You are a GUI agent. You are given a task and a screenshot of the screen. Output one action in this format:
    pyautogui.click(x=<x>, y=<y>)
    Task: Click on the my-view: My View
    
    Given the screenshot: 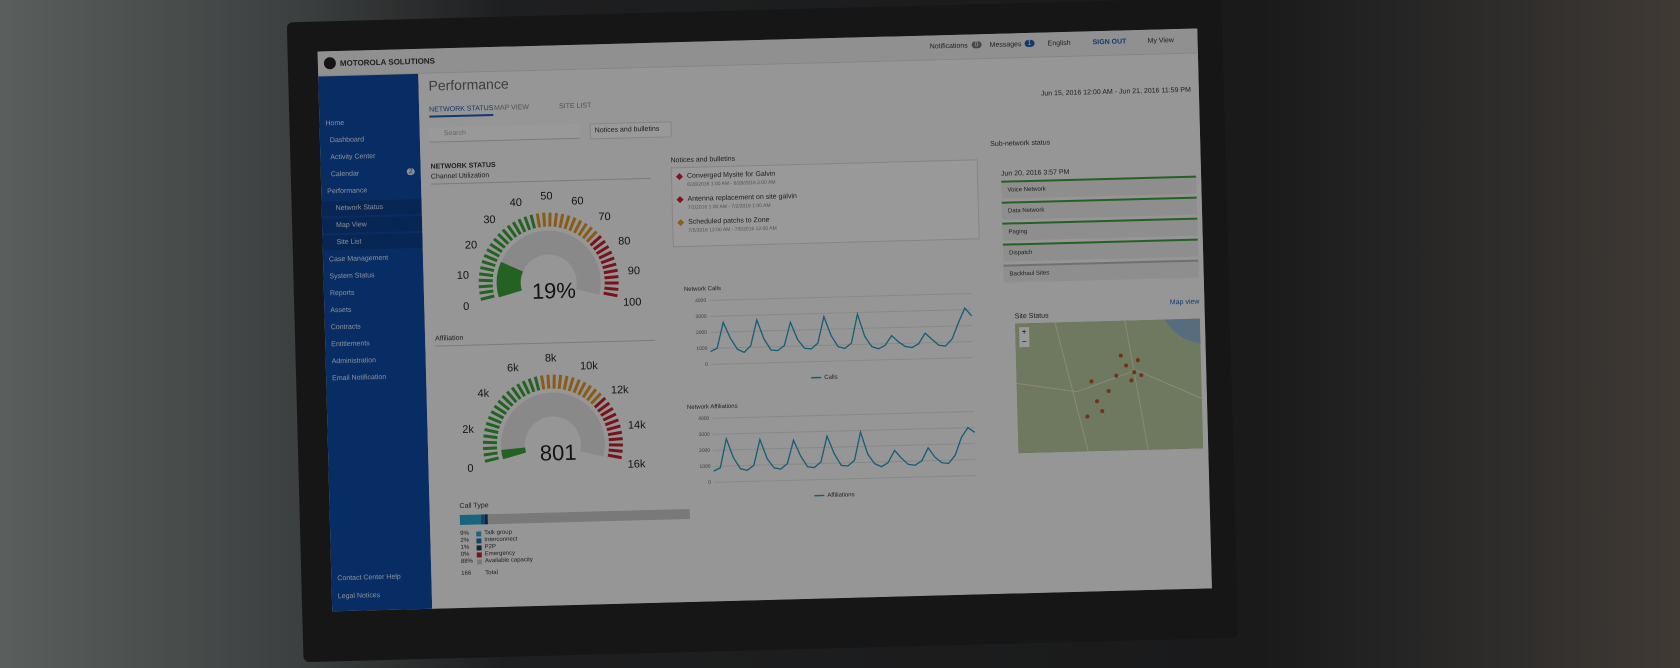 What is the action you would take?
    pyautogui.click(x=1160, y=41)
    